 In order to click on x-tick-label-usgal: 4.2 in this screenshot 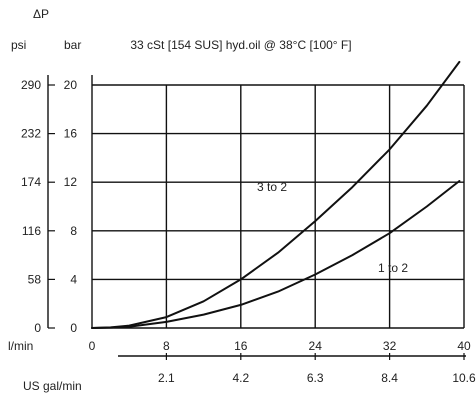, I will do `click(240, 378)`.